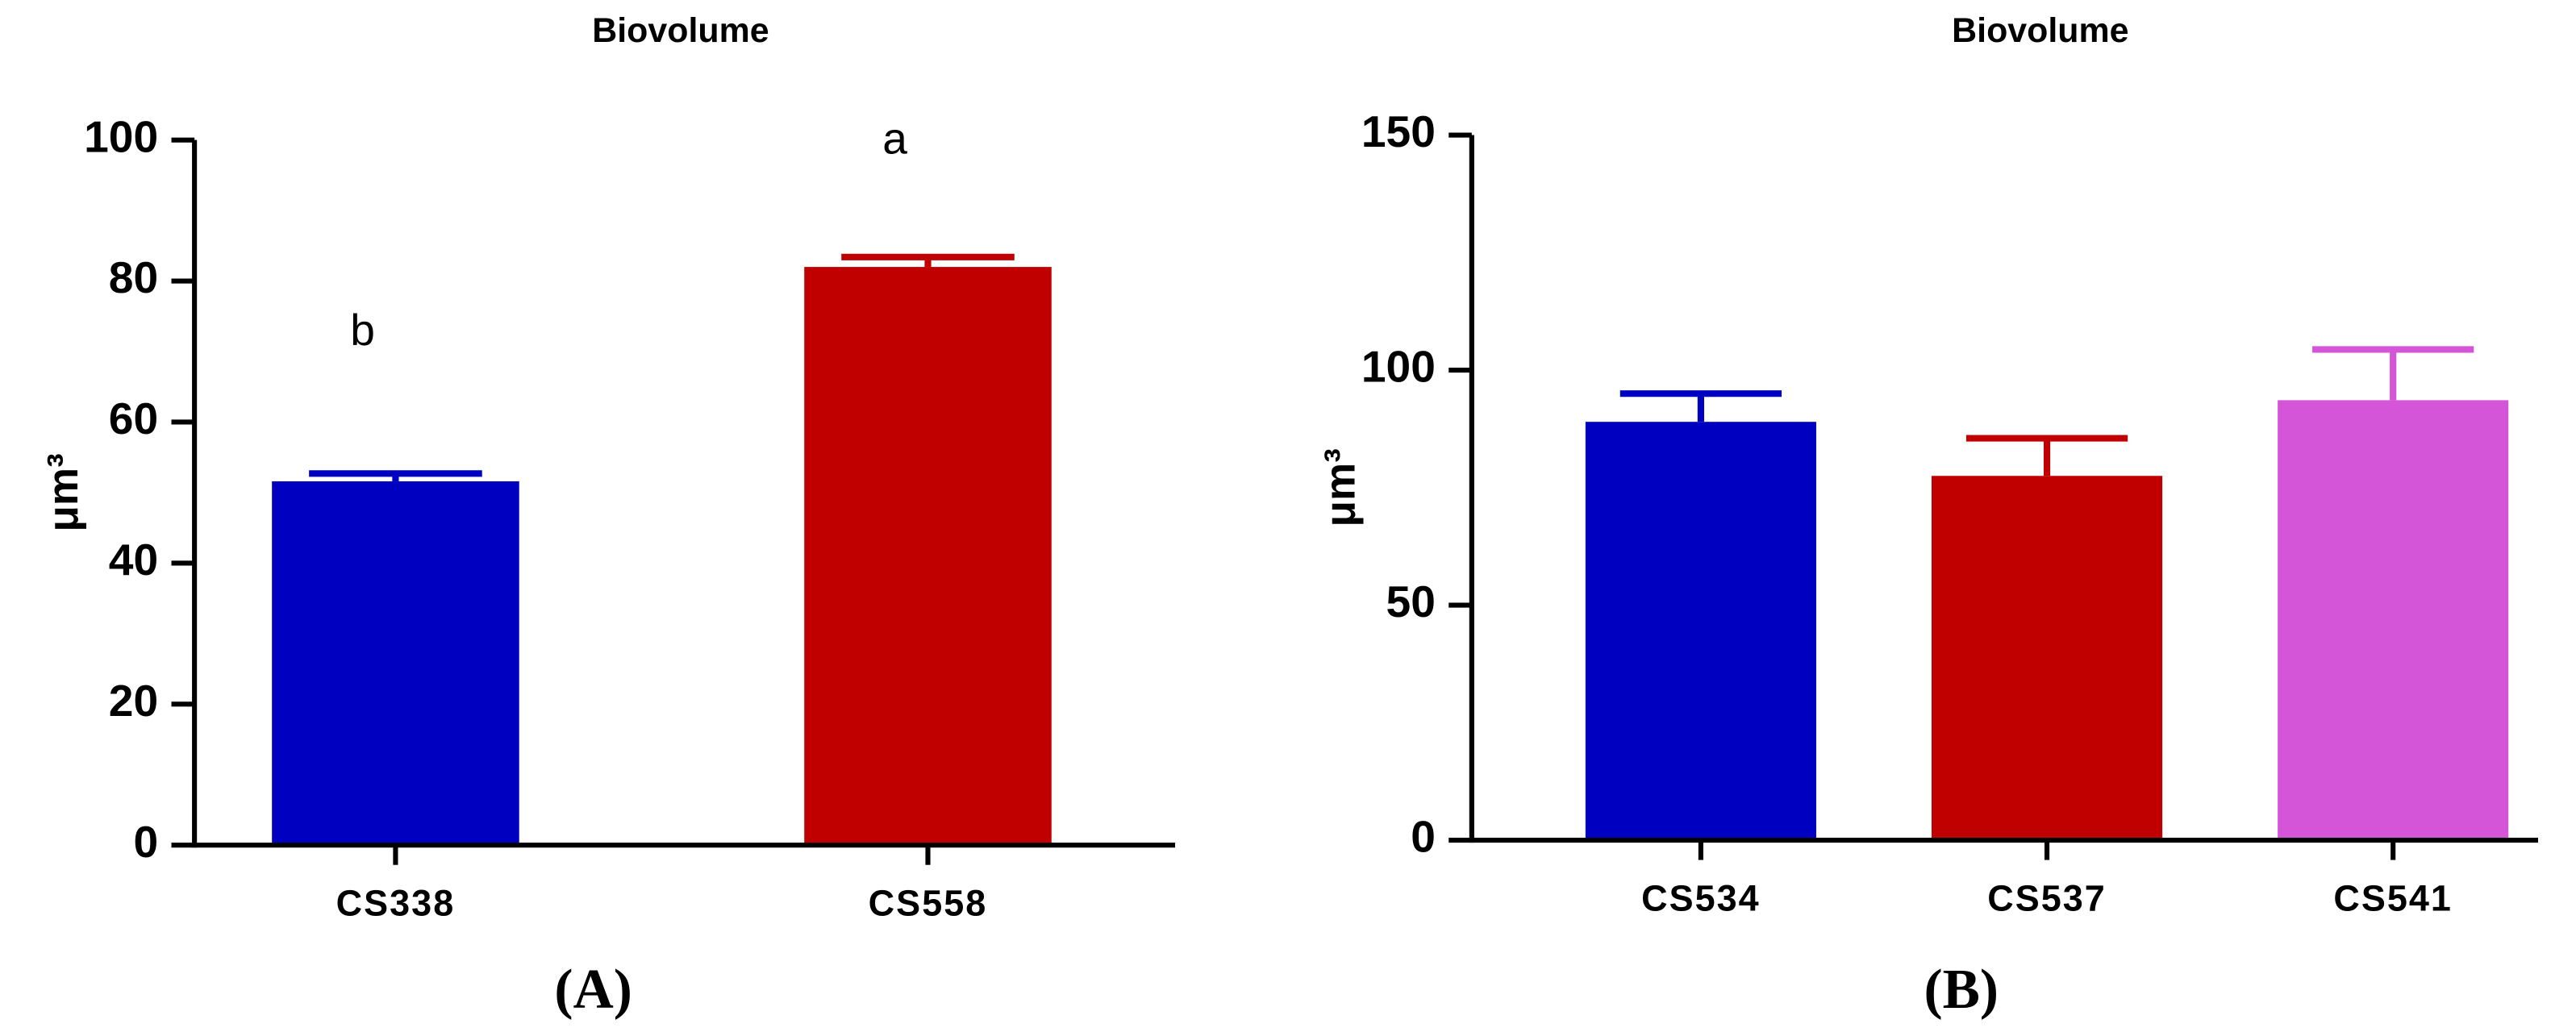 Image resolution: width=2576 pixels, height=1028 pixels. What do you see at coordinates (894, 138) in the screenshot?
I see `annotation: a` at bounding box center [894, 138].